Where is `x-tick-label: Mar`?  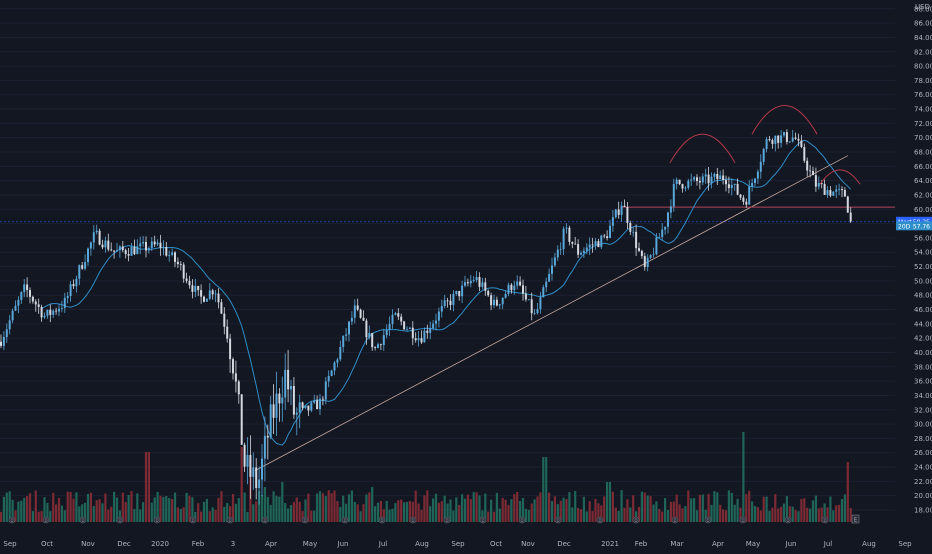
x-tick-label: Mar is located at coordinates (676, 544).